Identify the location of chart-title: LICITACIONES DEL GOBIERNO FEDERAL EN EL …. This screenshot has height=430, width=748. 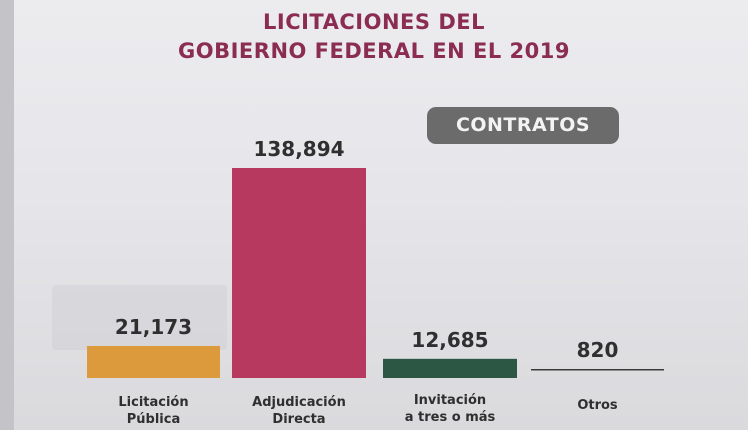
(374, 37).